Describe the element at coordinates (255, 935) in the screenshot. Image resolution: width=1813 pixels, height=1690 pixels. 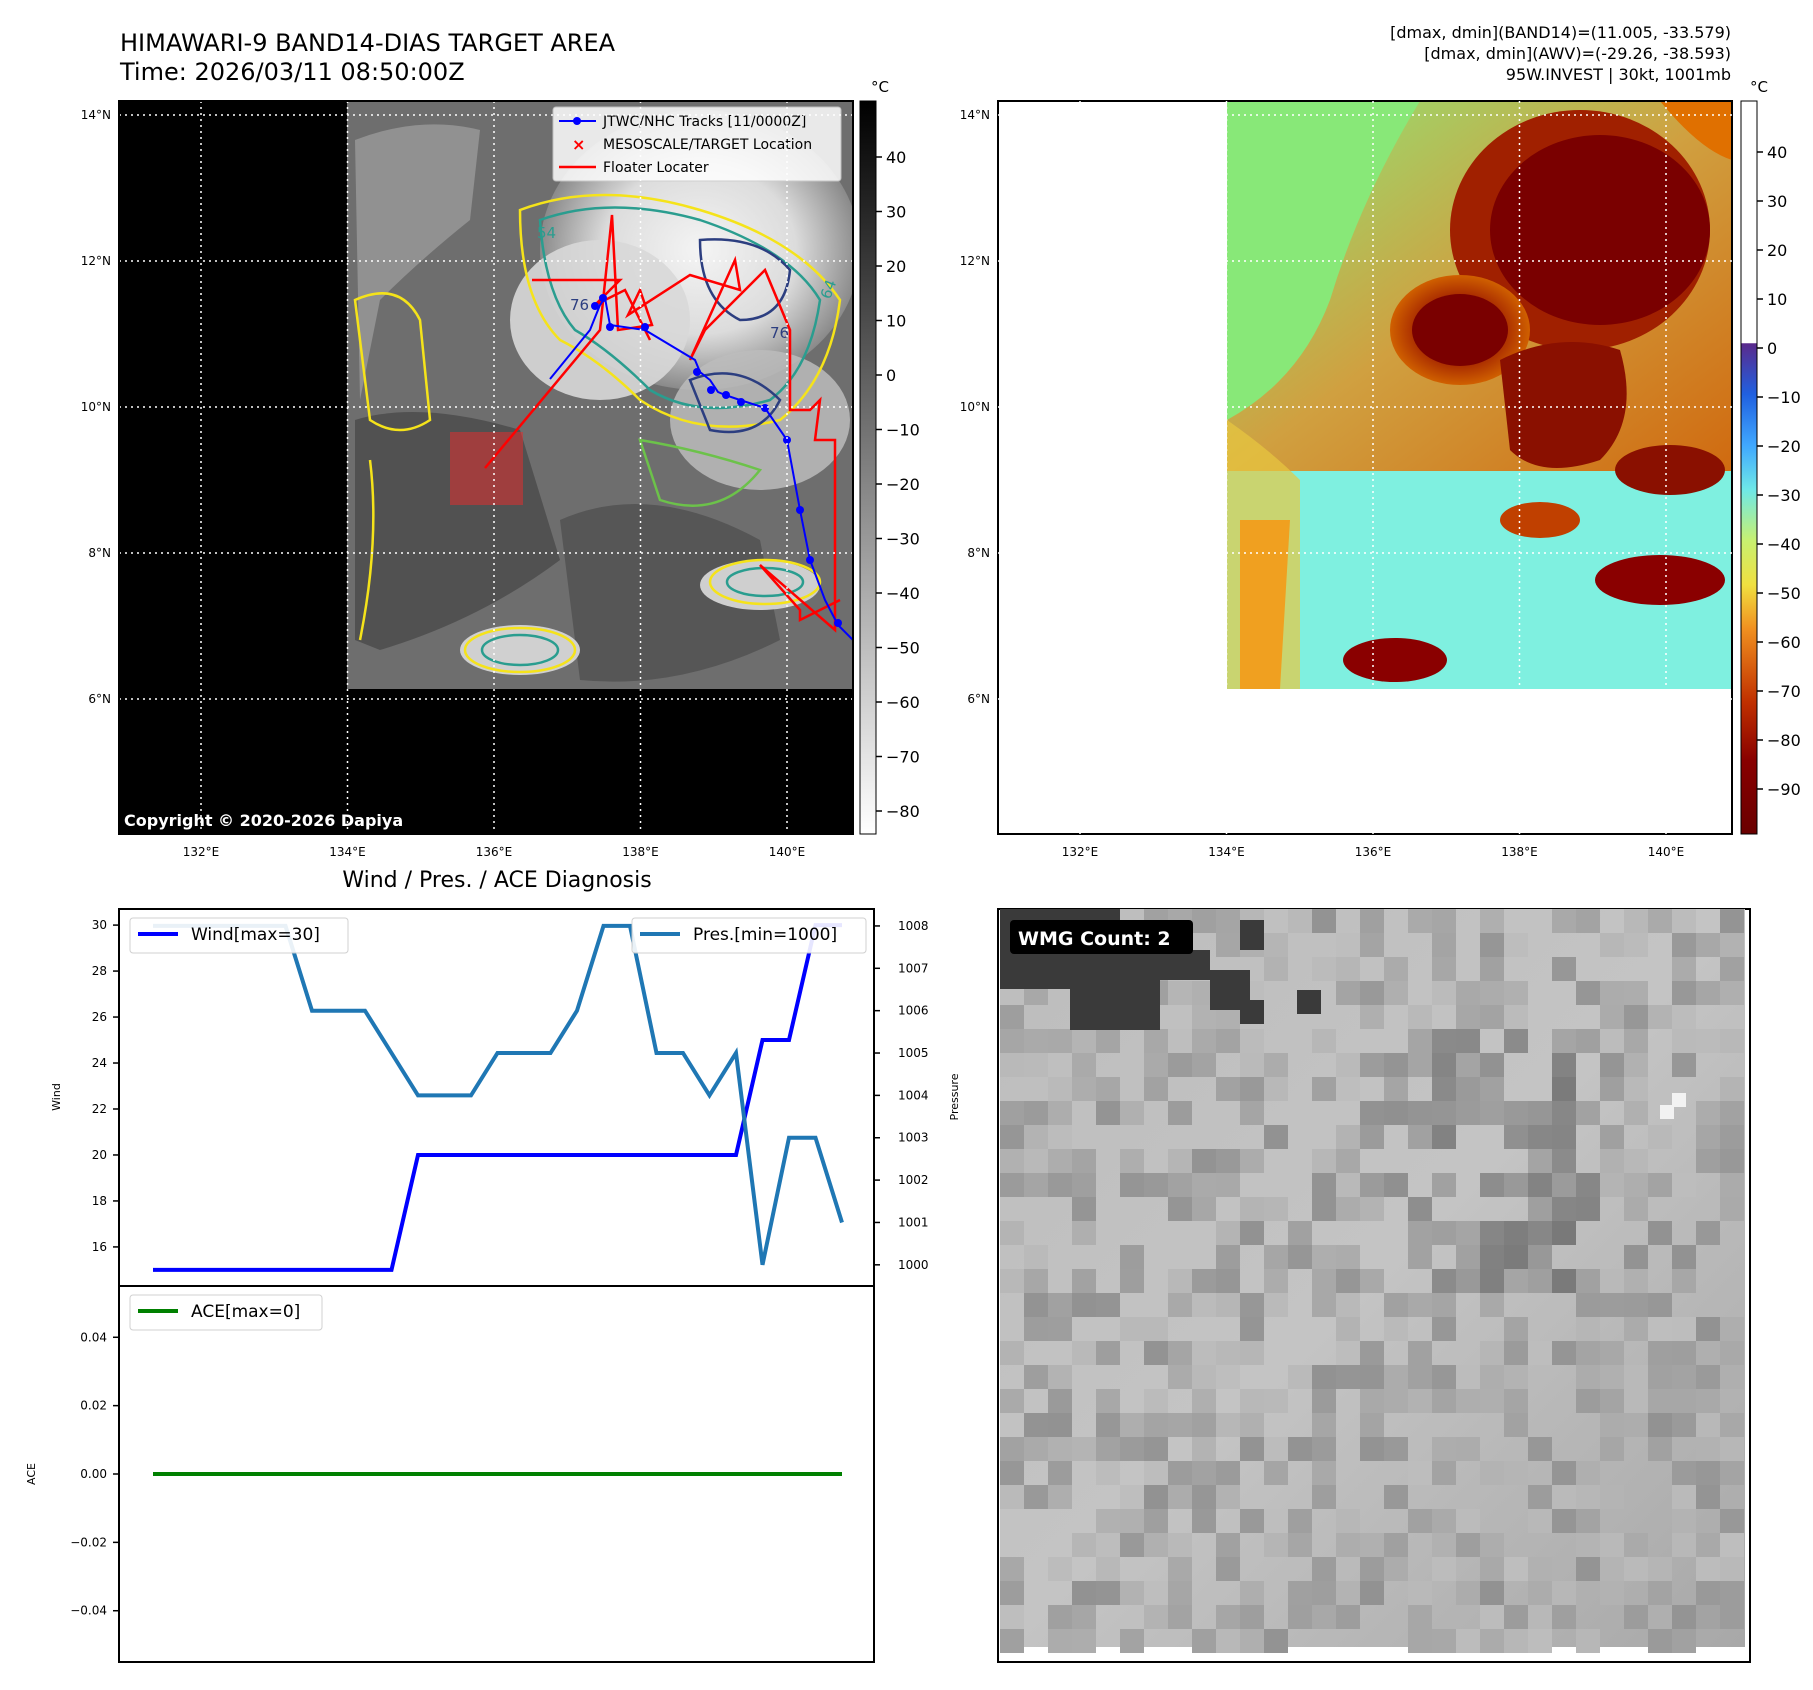
I see `wind-legend-label: Wind[max=30]` at that location.